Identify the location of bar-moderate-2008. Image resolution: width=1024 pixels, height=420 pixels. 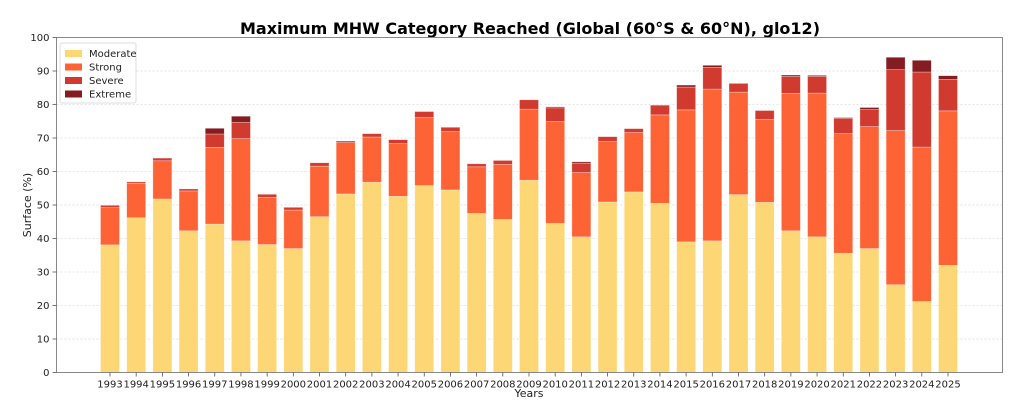
(503, 296).